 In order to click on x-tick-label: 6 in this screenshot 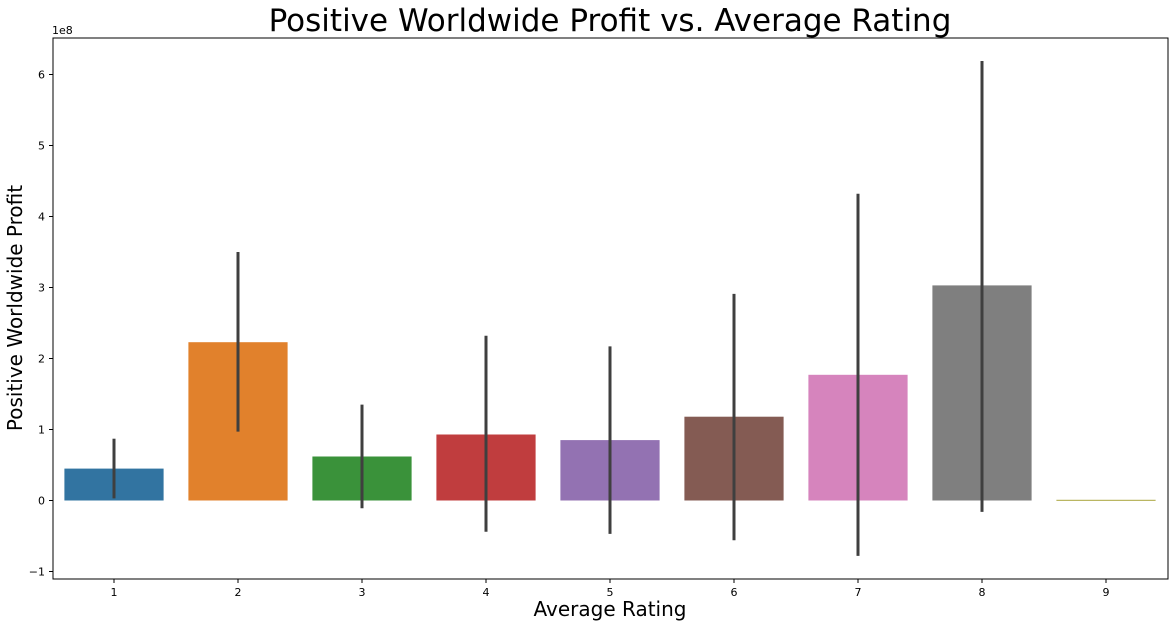, I will do `click(734, 592)`.